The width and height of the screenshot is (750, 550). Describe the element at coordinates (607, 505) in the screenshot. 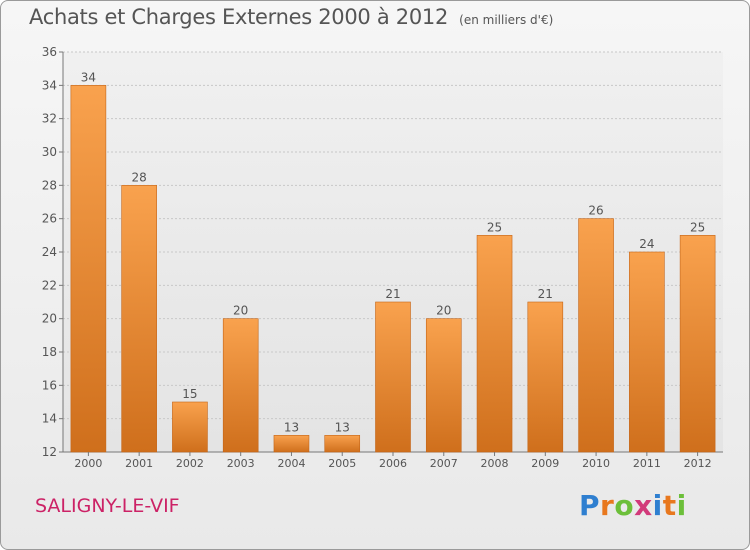

I see `logo-letter: r` at that location.